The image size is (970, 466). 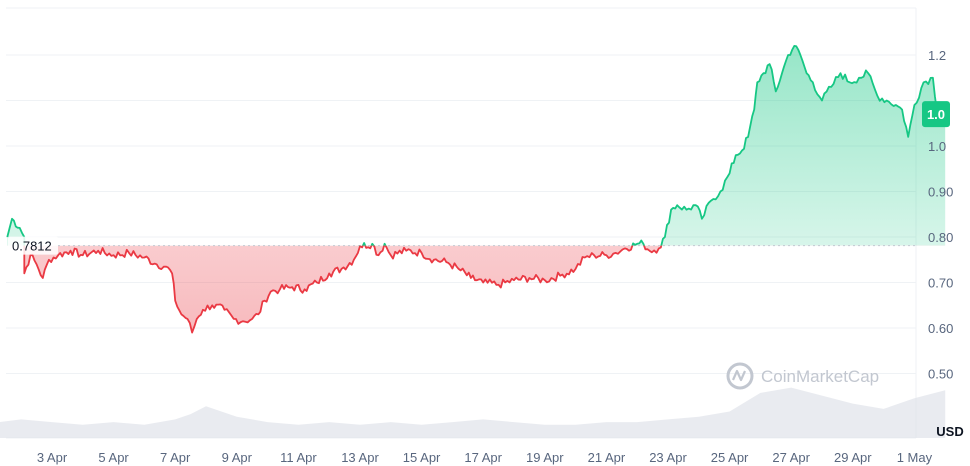 What do you see at coordinates (113, 457) in the screenshot?
I see `x-tick-label: 5 Apr` at bounding box center [113, 457].